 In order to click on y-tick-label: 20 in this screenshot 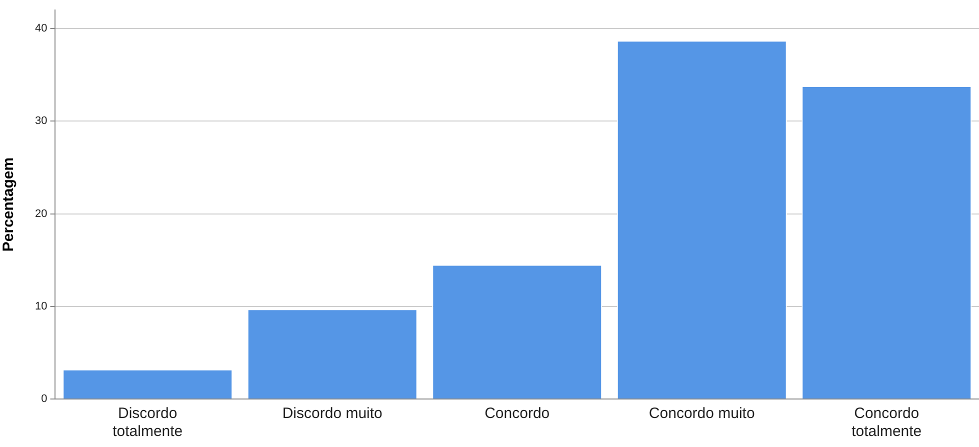, I will do `click(41, 214)`.